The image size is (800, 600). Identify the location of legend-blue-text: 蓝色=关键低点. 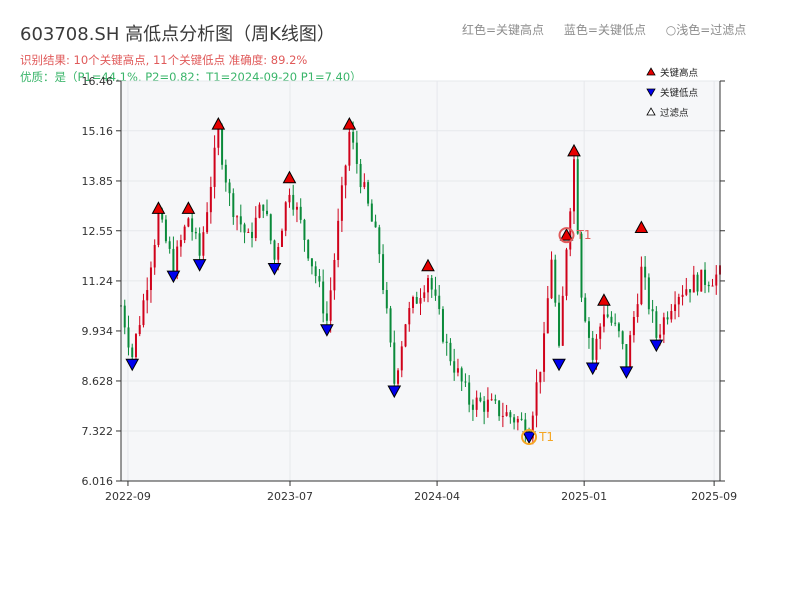
(604, 30).